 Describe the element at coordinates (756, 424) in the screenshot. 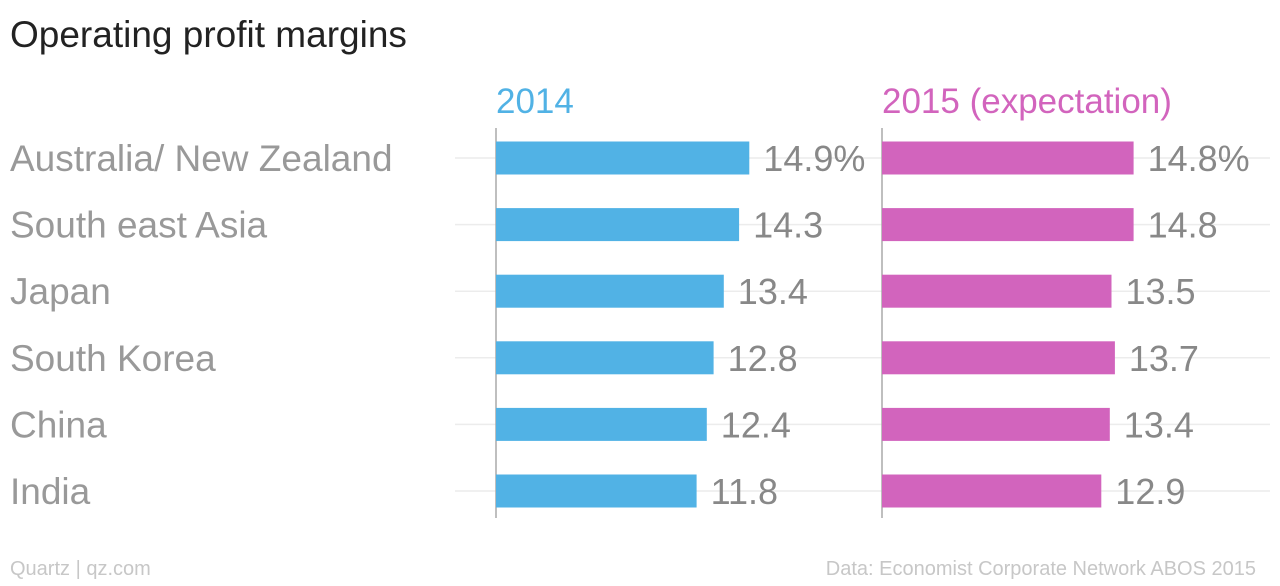

I see `value-label-2014-china: 12.4` at that location.